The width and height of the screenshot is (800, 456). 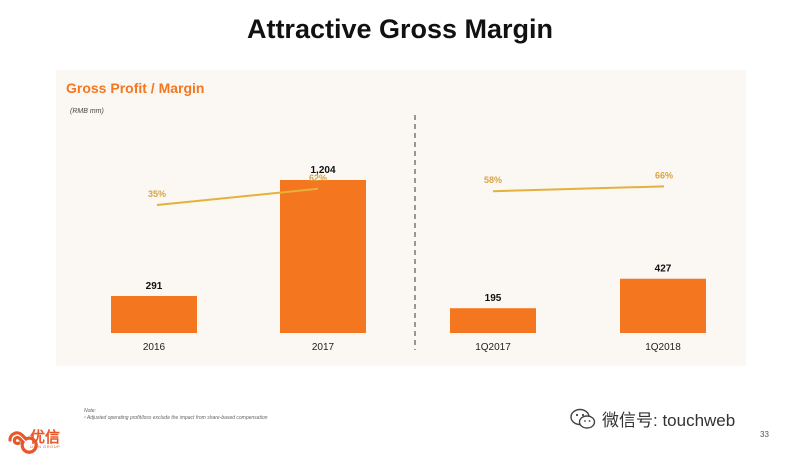 What do you see at coordinates (157, 194) in the screenshot?
I see `margin-label-2016: 35%` at bounding box center [157, 194].